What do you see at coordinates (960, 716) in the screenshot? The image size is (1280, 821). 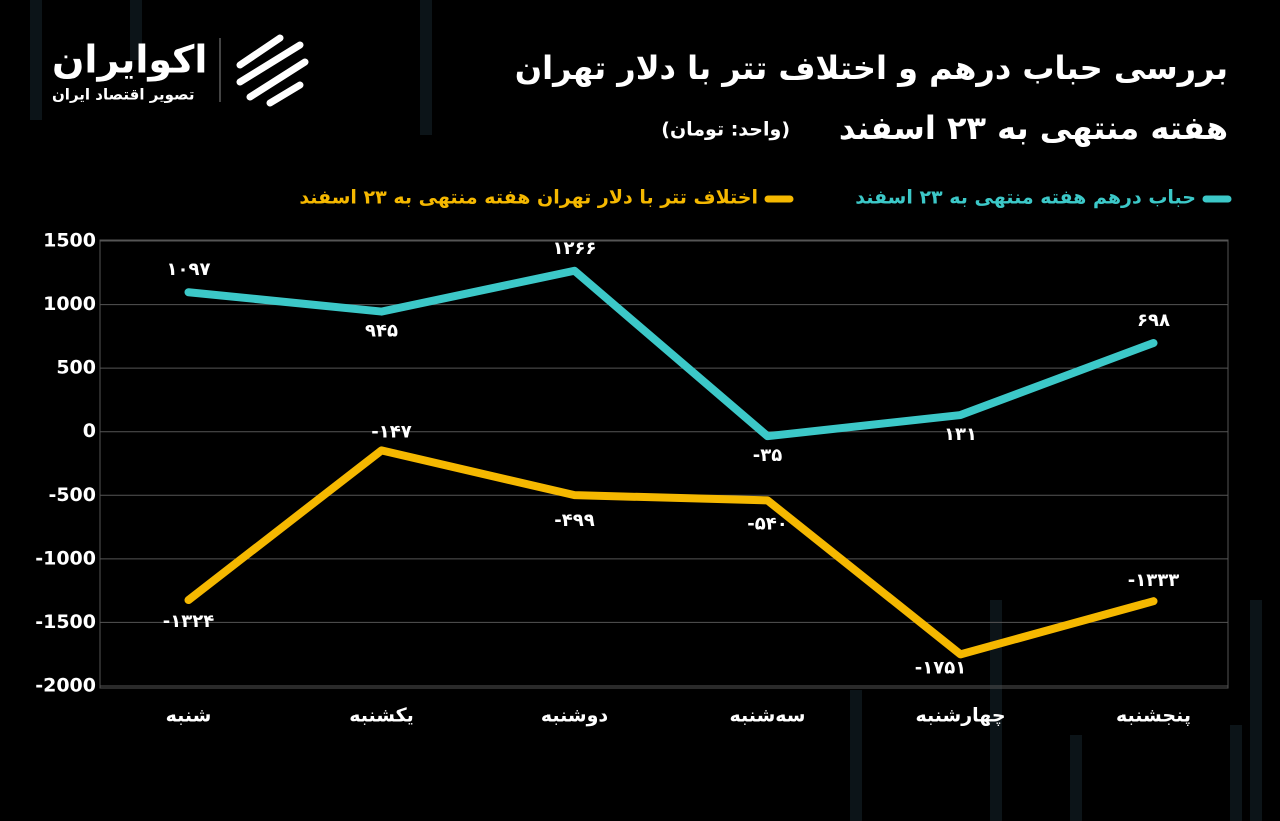 I see `x-tick-label: چهارشنبه` at bounding box center [960, 716].